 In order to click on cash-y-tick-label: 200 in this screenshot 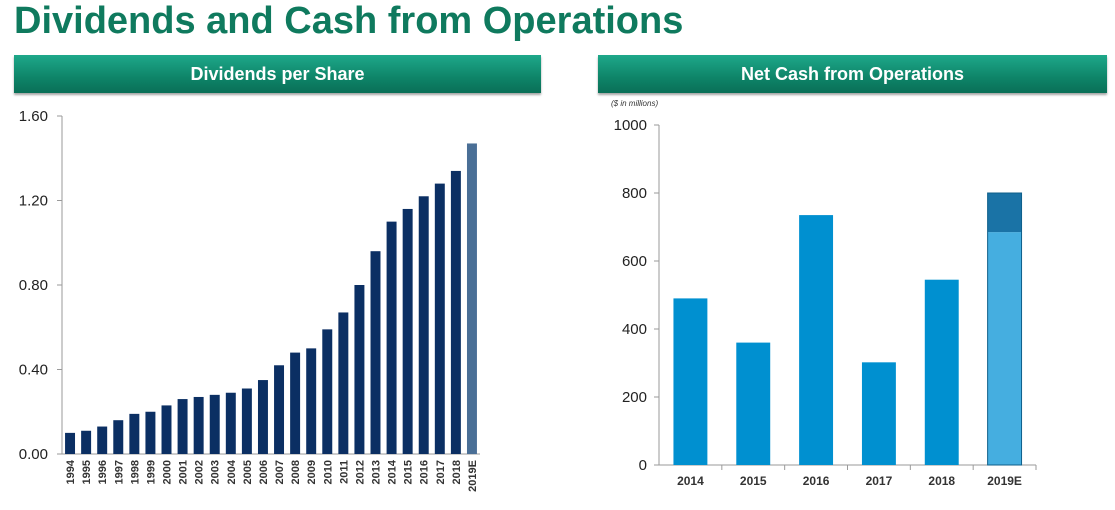, I will do `click(634, 397)`.